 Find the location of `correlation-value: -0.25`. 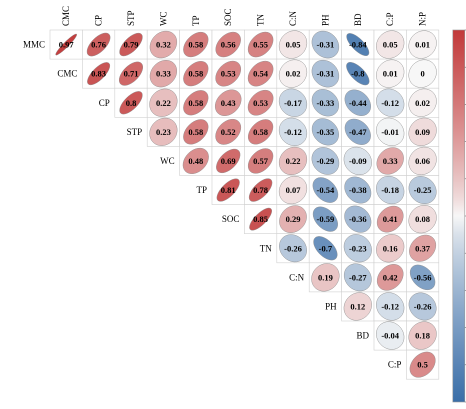

correlation-value: -0.25 is located at coordinates (423, 190).